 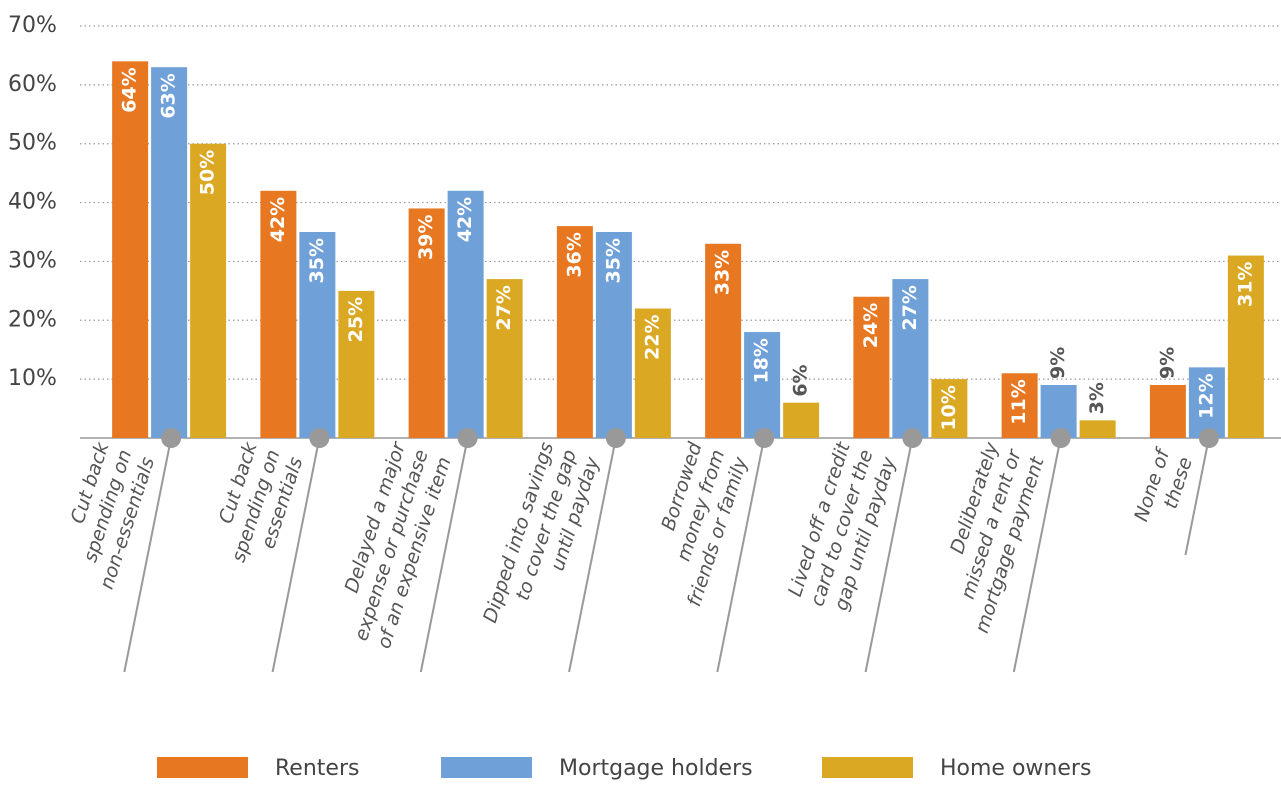 I want to click on legend-label: Home owners, so click(x=1015, y=768).